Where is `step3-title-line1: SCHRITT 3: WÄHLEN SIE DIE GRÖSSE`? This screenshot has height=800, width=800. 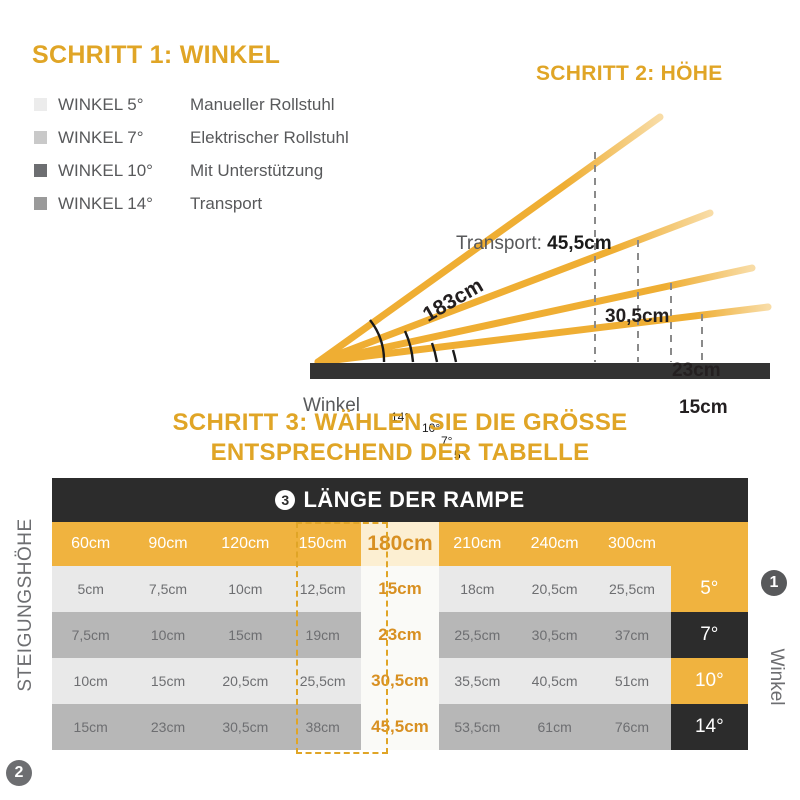
step3-title-line1: SCHRITT 3: WÄHLEN SIE DIE GRÖSSE is located at coordinates (400, 422).